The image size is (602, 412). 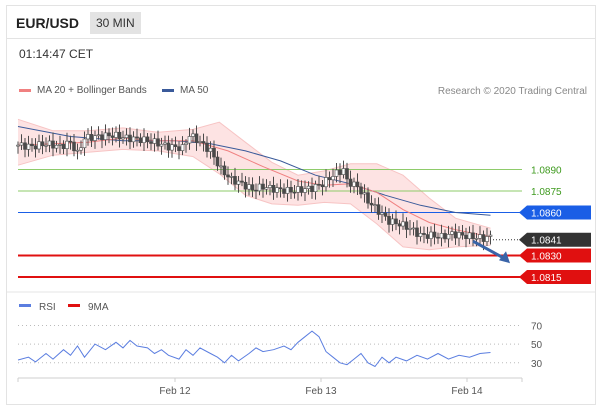 I want to click on timeframe-badge: 30 MIN, so click(x=115, y=23).